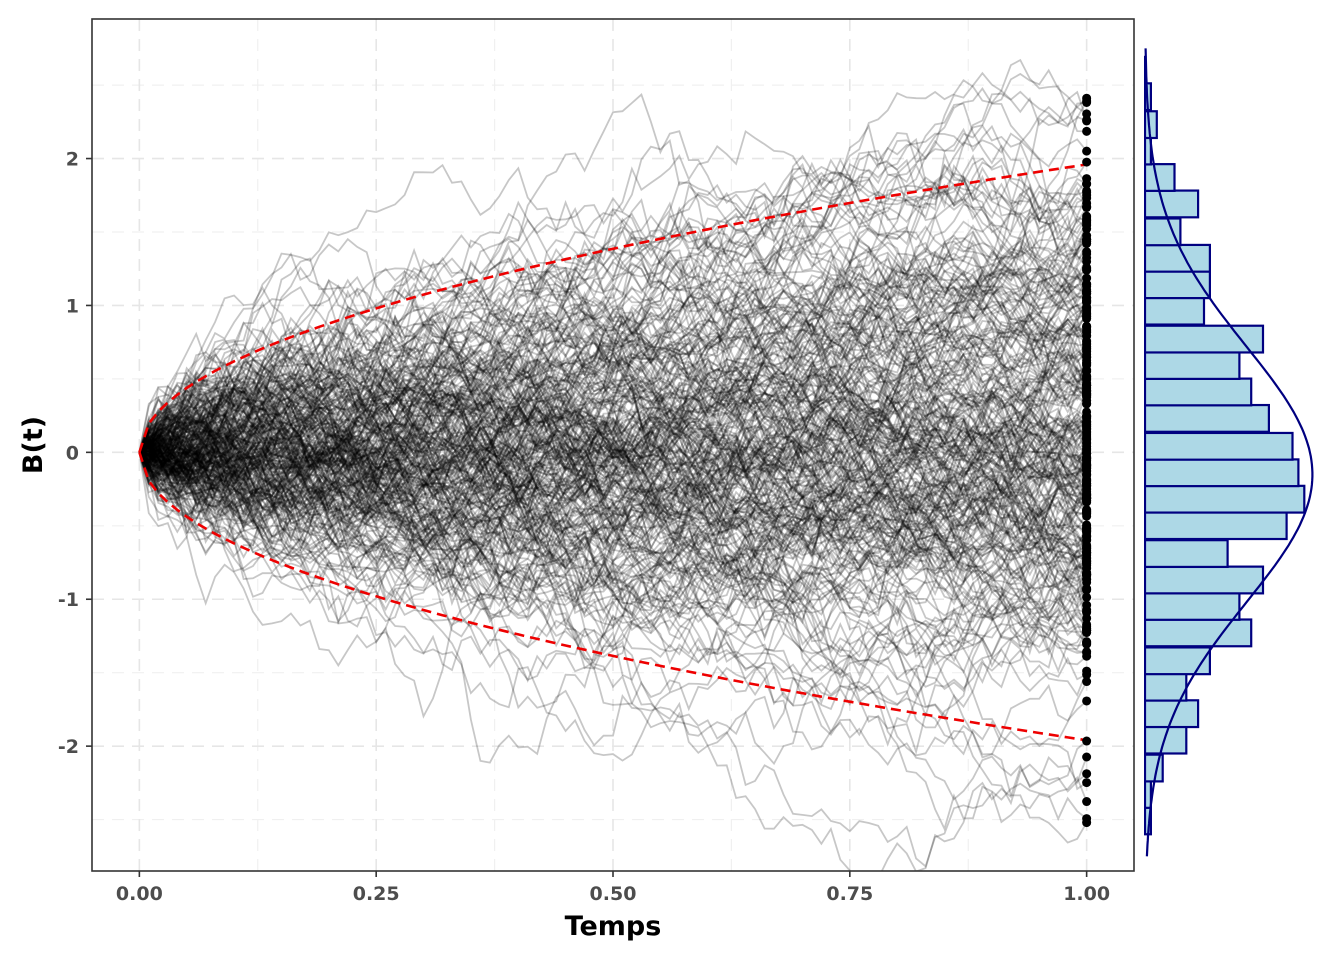 This screenshot has height=960, width=1344. I want to click on y-tick-label-0: -2, so click(68, 747).